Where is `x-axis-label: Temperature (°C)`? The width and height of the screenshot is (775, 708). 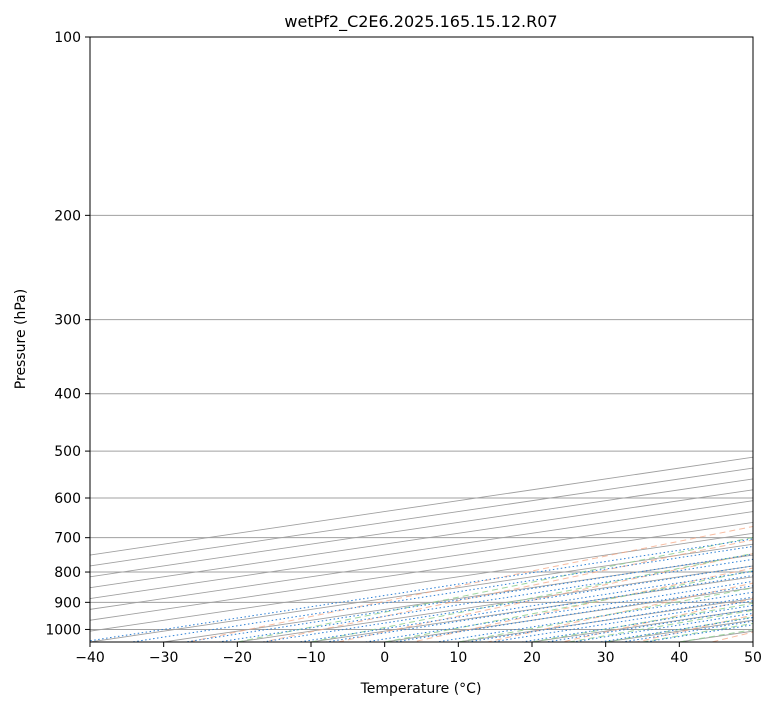 x-axis-label: Temperature (°C) is located at coordinates (421, 689).